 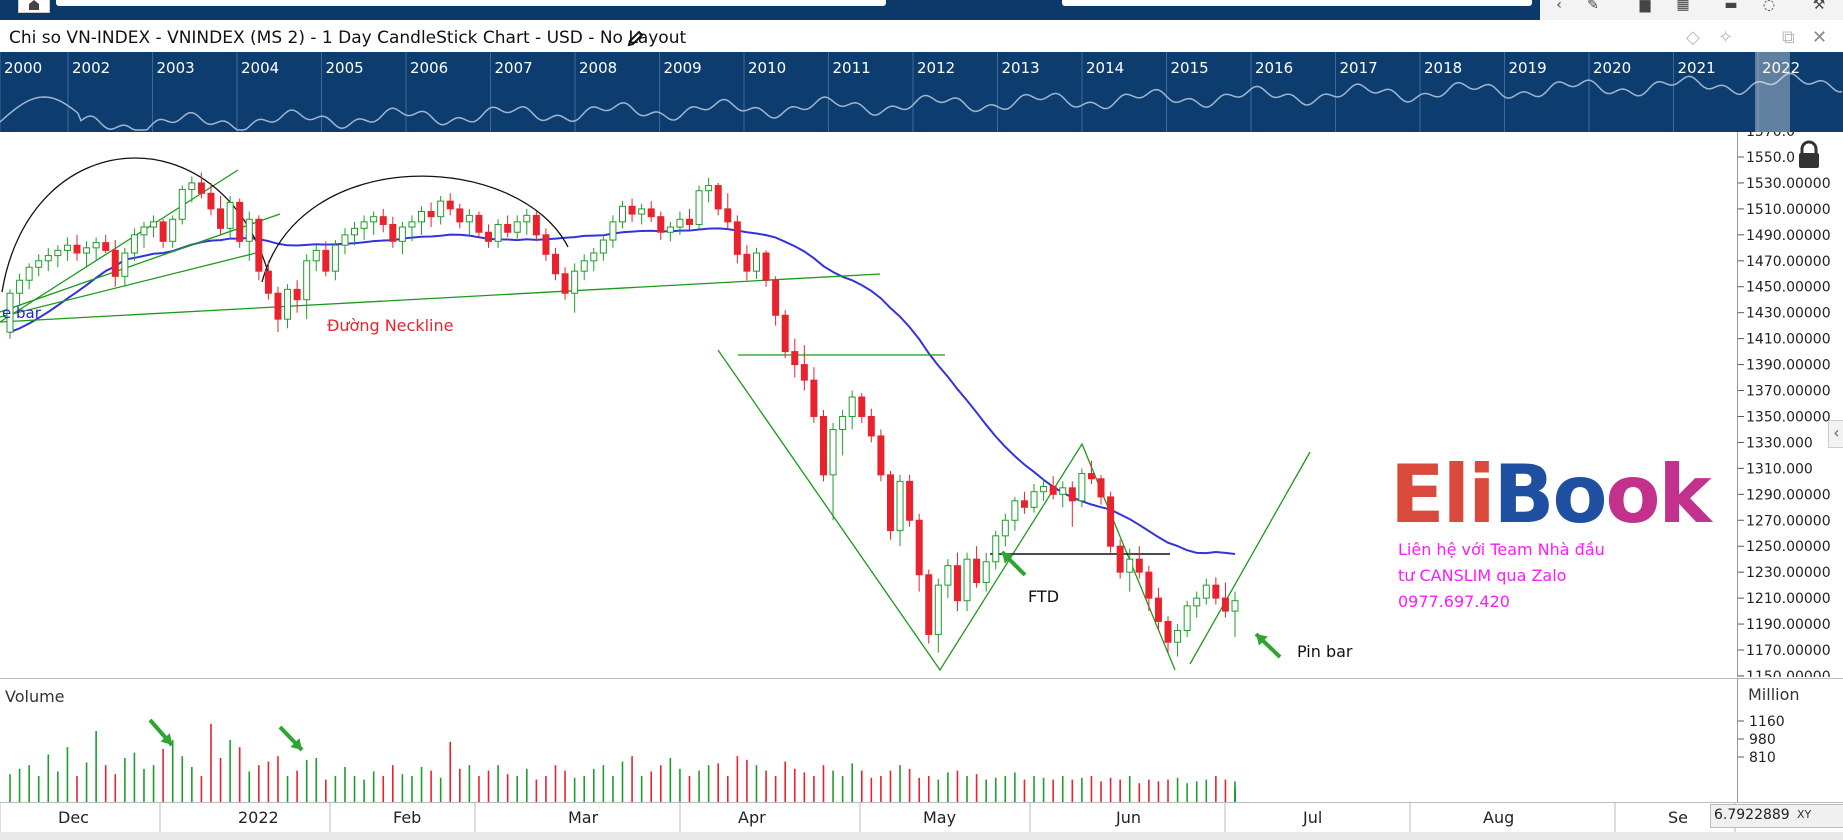 What do you see at coordinates (1762, 758) in the screenshot?
I see `volume-tick-label: 810` at bounding box center [1762, 758].